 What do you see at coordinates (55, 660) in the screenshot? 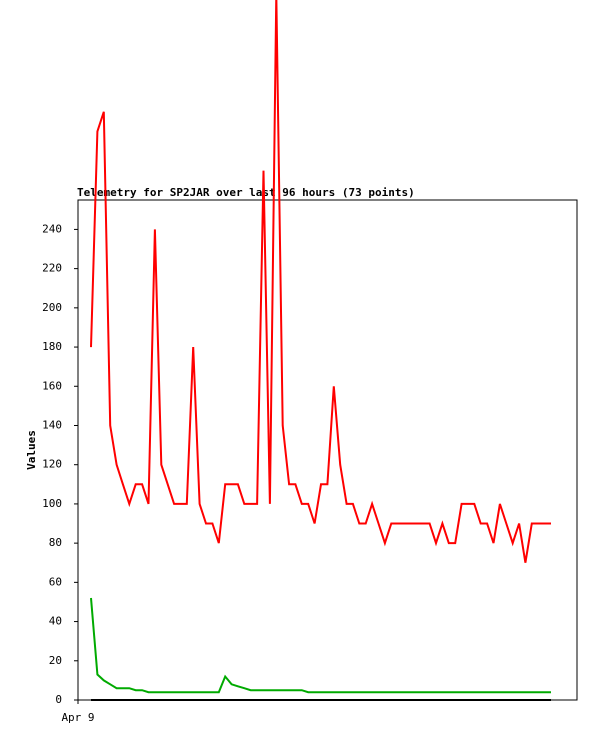
I see `y-tick-label: 20` at bounding box center [55, 660].